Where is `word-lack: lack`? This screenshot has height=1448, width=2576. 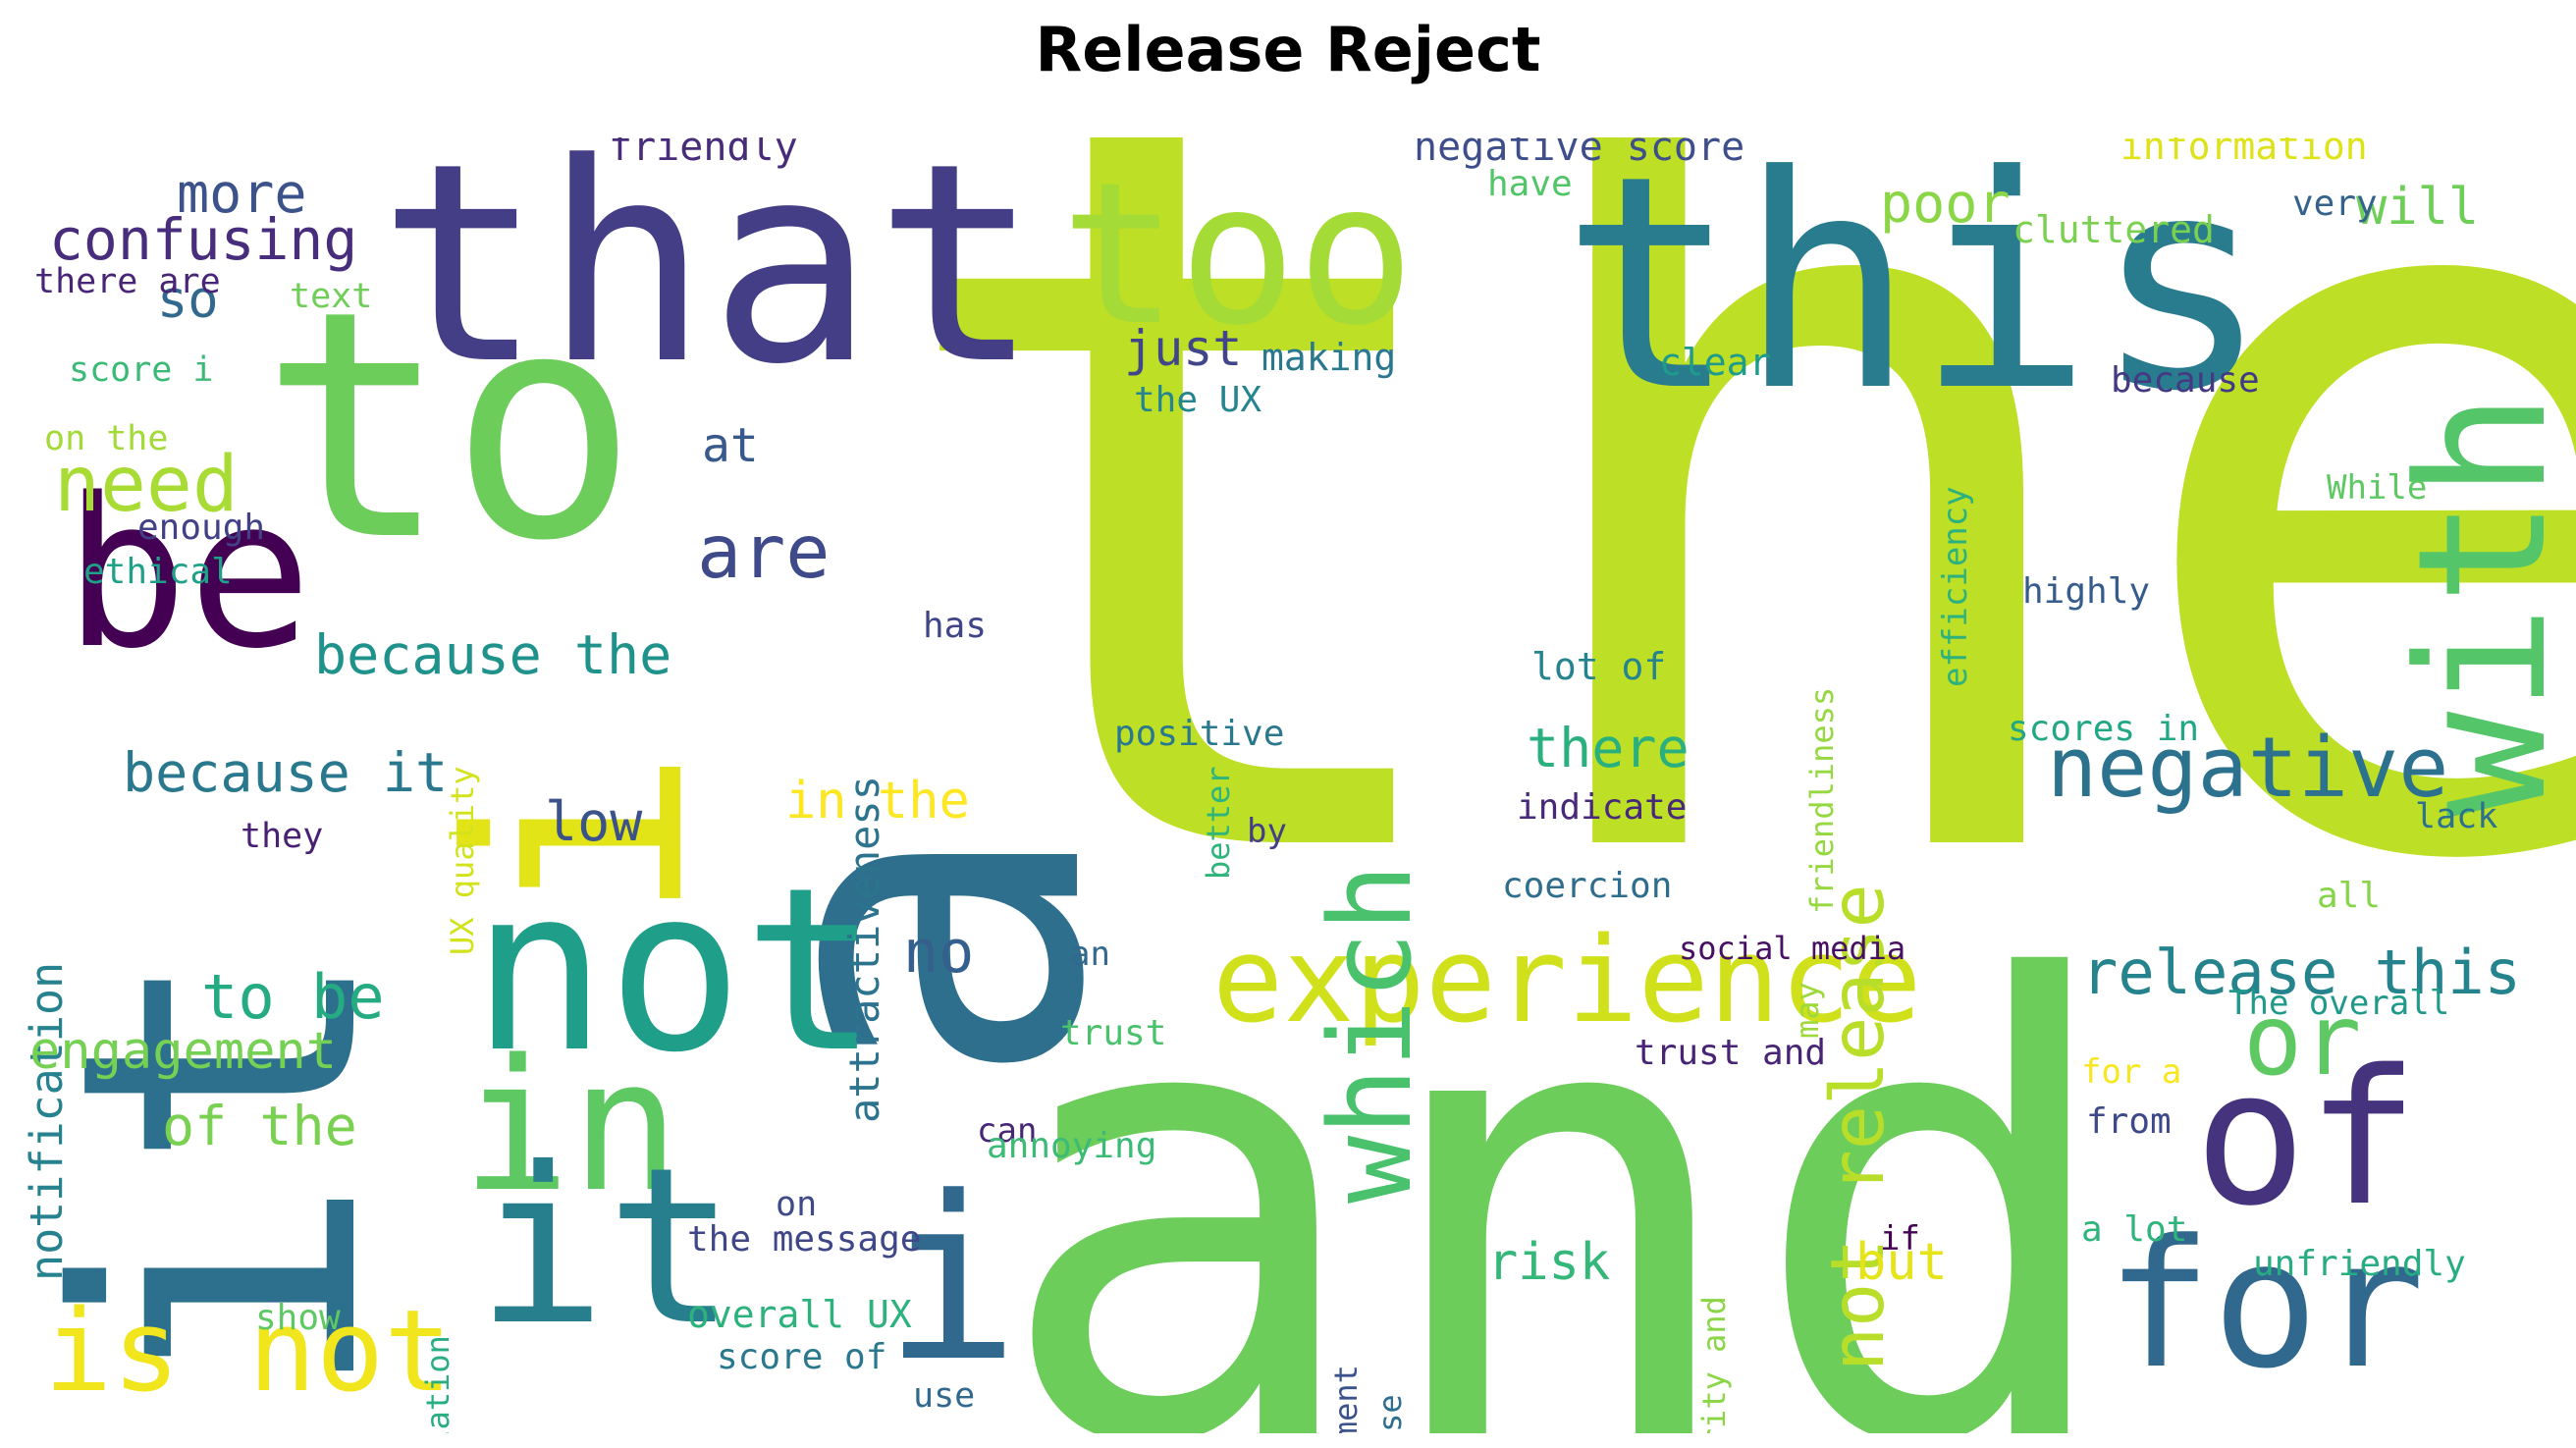 word-lack: lack is located at coordinates (2456, 816).